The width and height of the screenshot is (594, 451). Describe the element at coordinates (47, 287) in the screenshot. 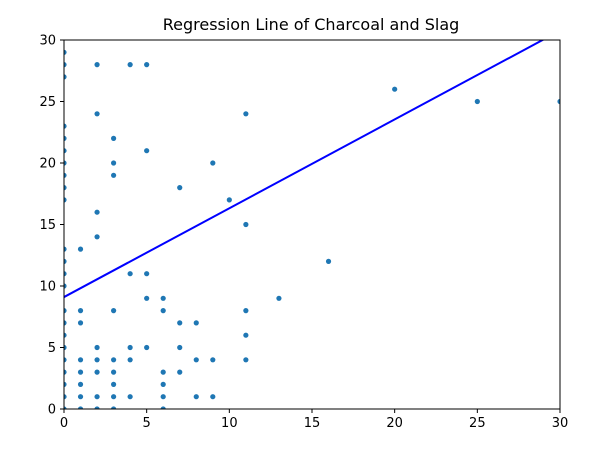

I see `y-tick-label: 10` at that location.